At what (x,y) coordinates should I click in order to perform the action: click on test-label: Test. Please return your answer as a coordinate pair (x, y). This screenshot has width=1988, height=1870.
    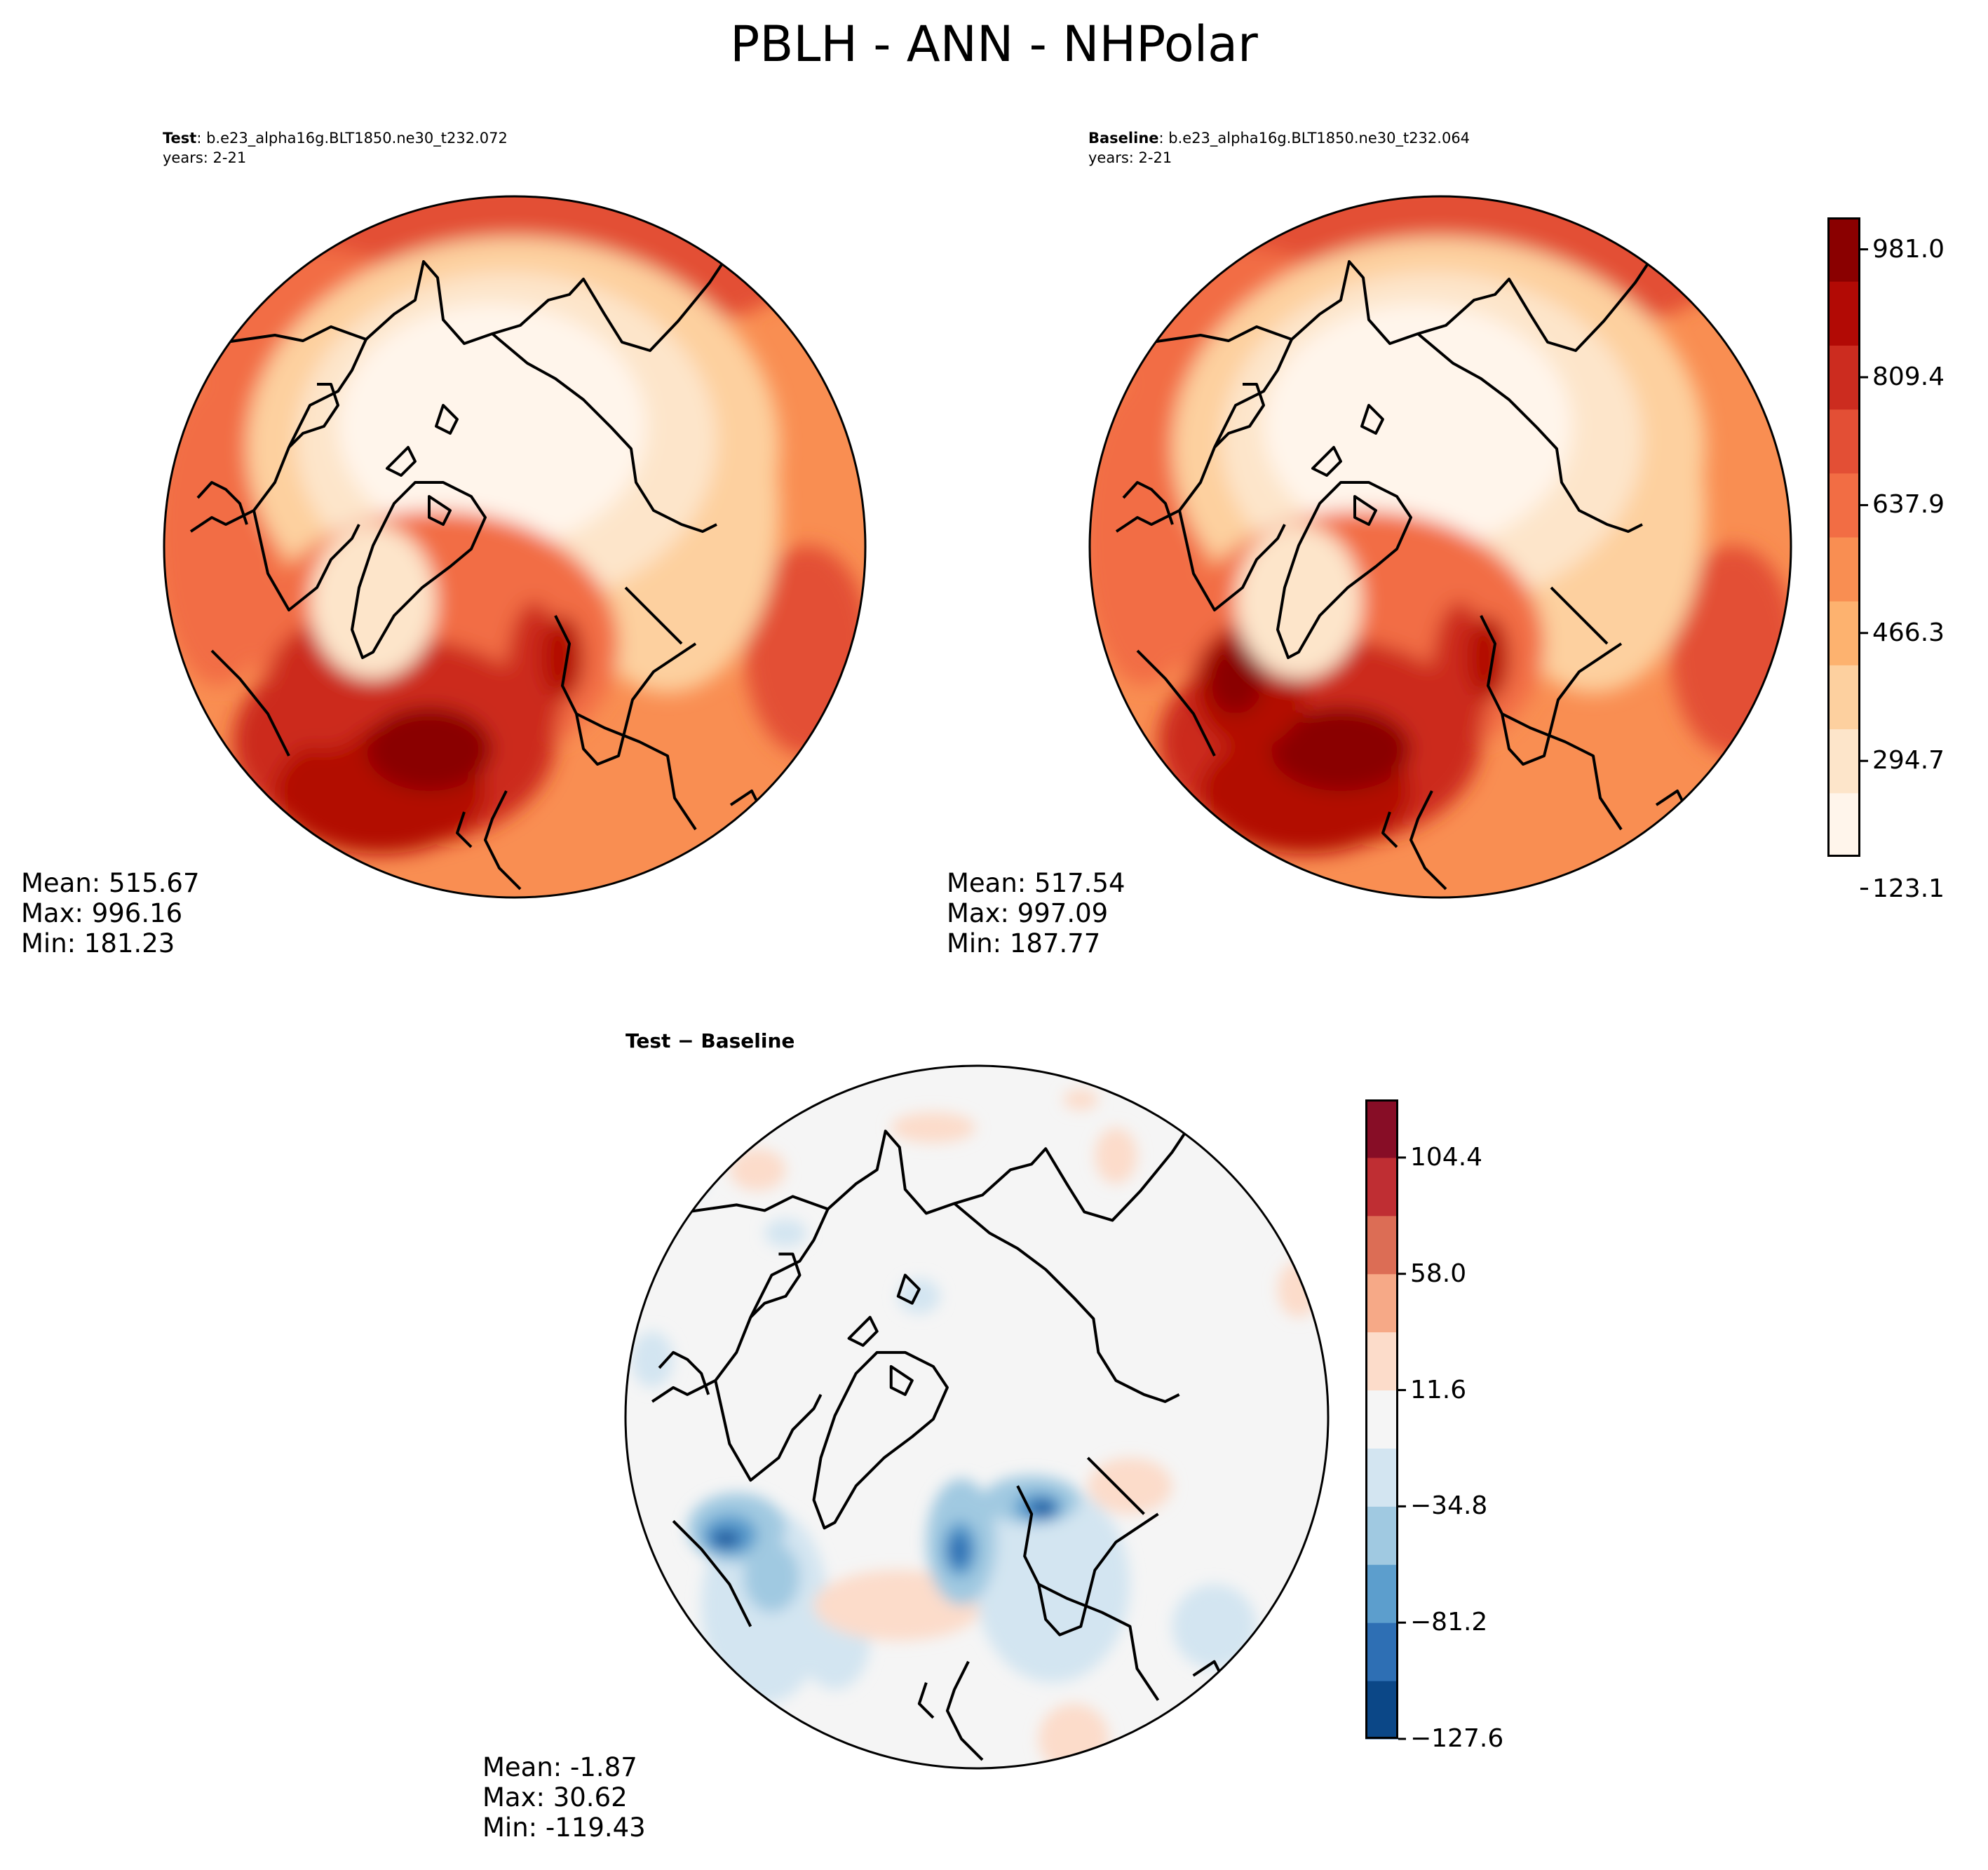
    Looking at the image, I should click on (180, 138).